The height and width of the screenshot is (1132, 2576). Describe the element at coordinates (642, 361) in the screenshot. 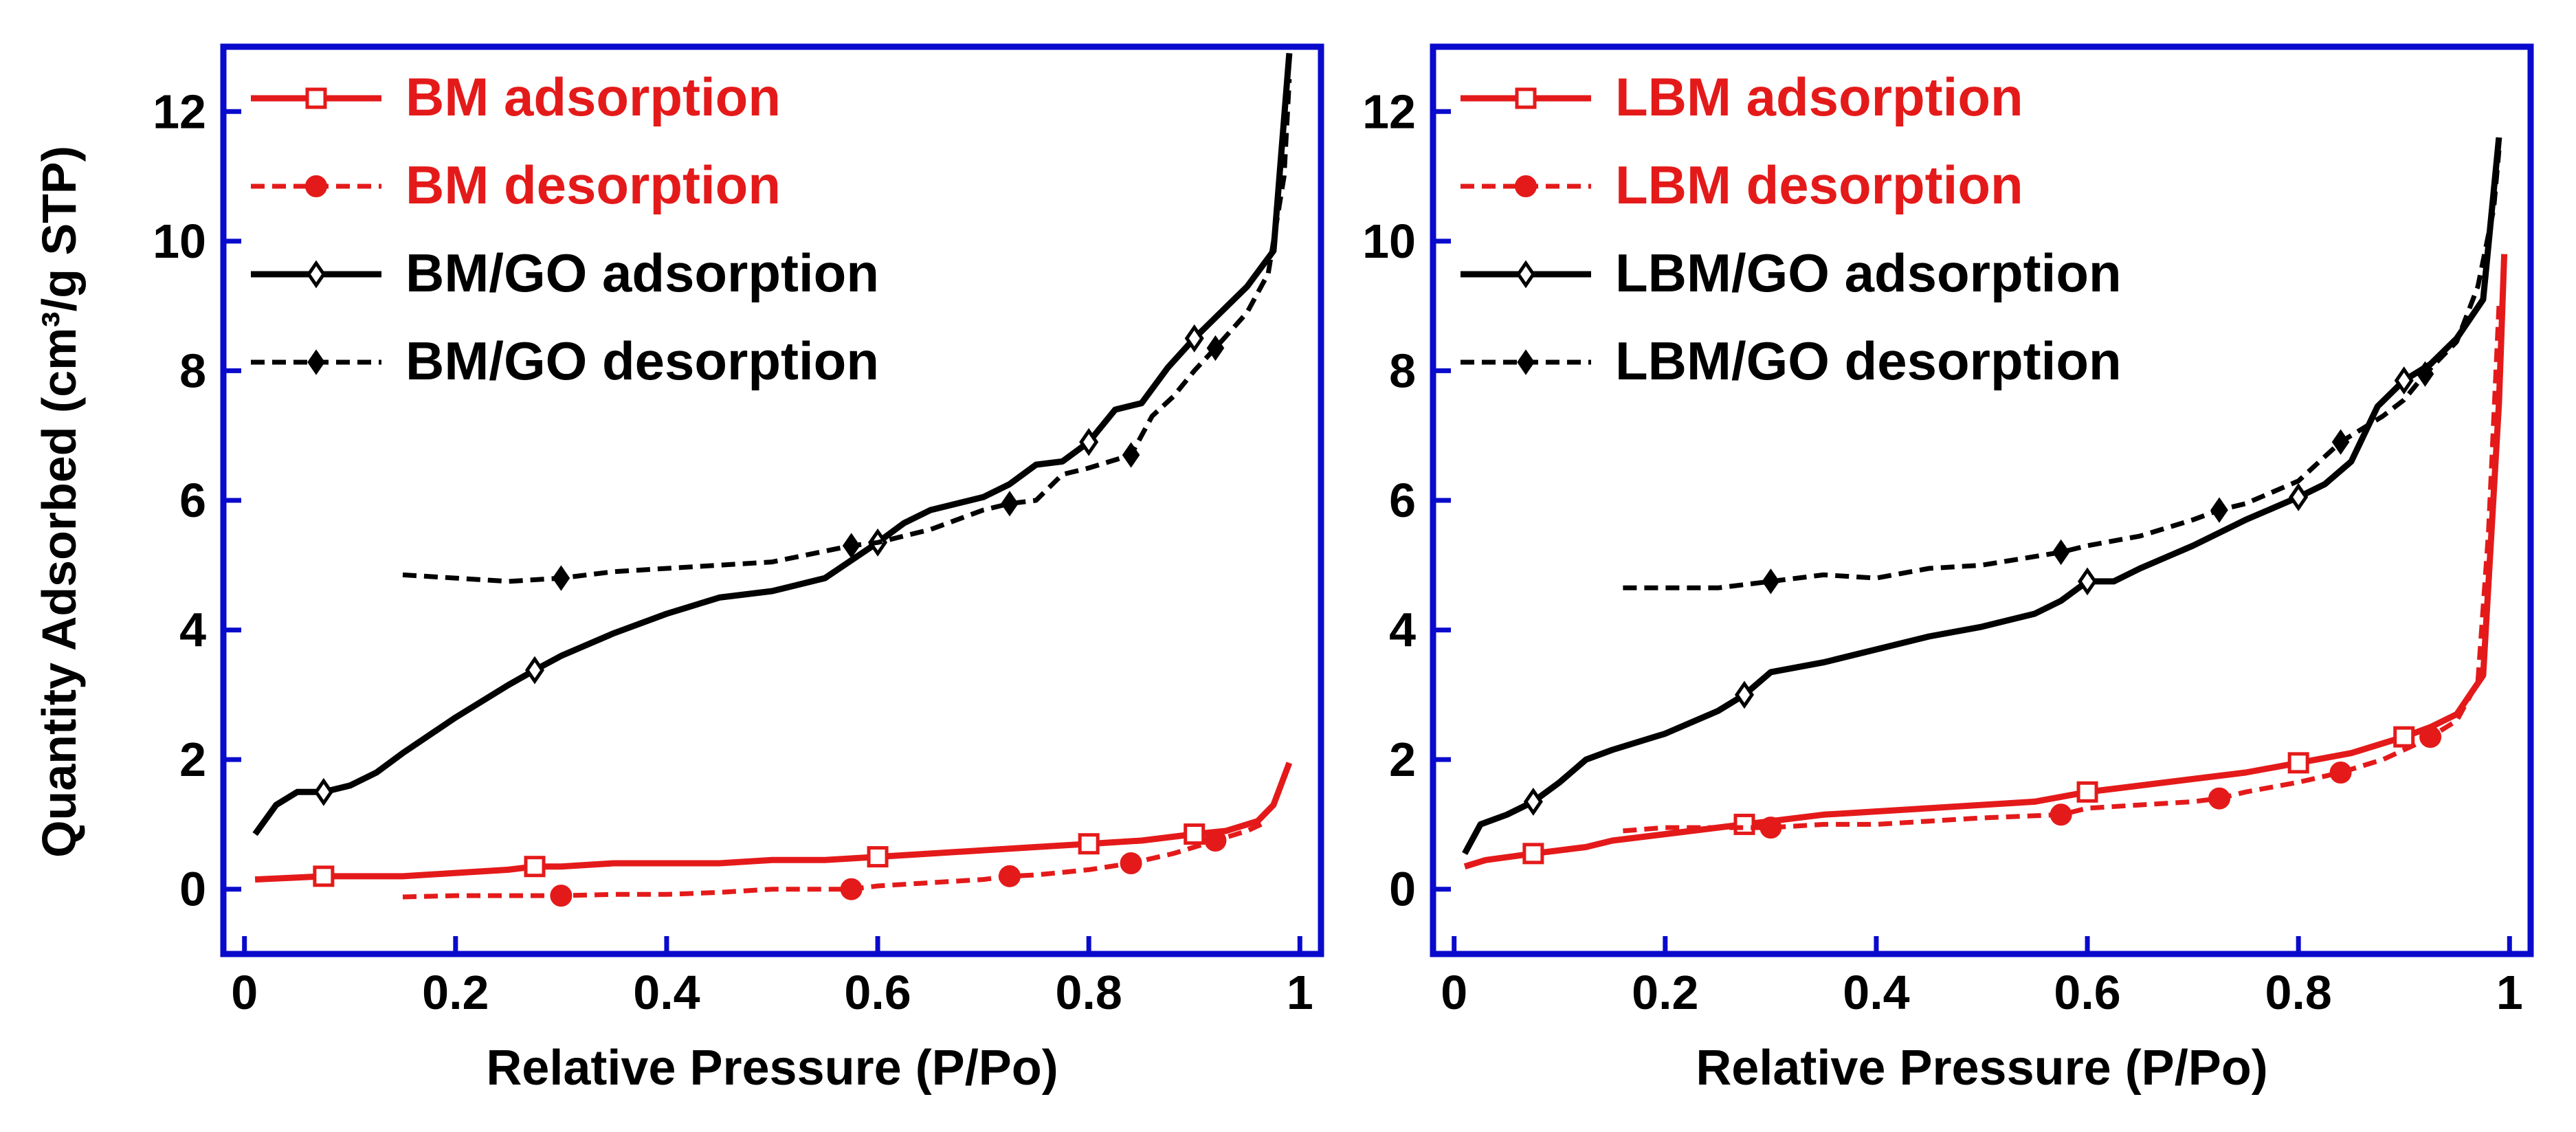

I see `legend-label: BM/GO desorption` at that location.